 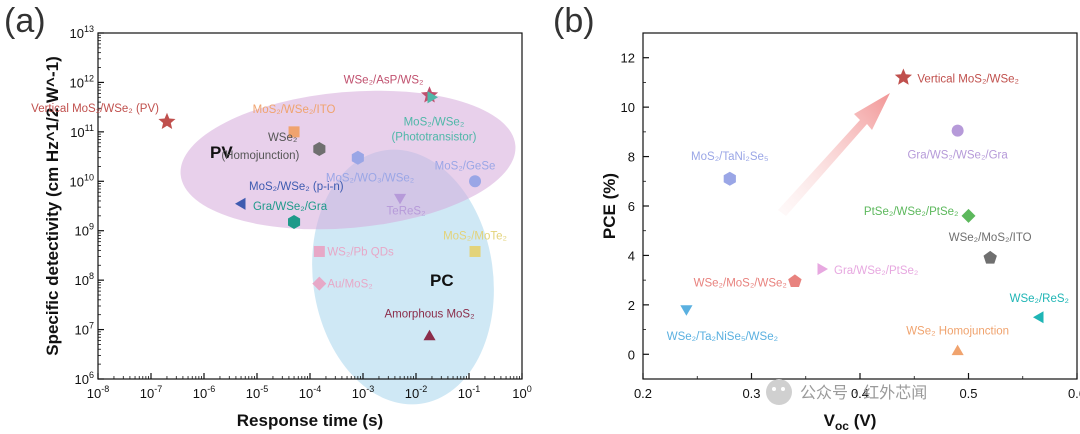 I want to click on panel-a-label: (a), so click(x=25, y=21).